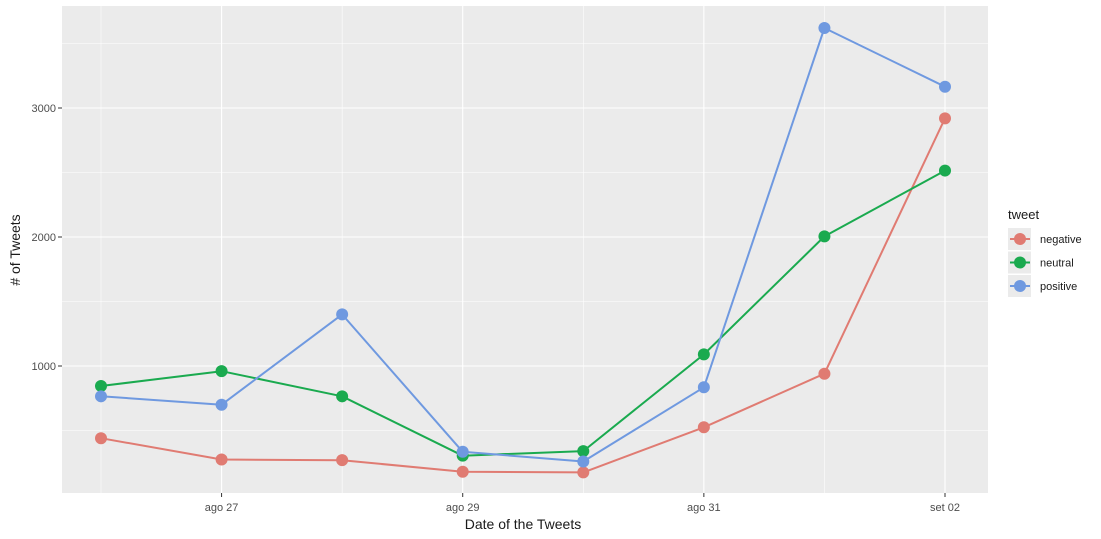  Describe the element at coordinates (1045, 252) in the screenshot. I see `legend: tweet negative neutral positive` at that location.